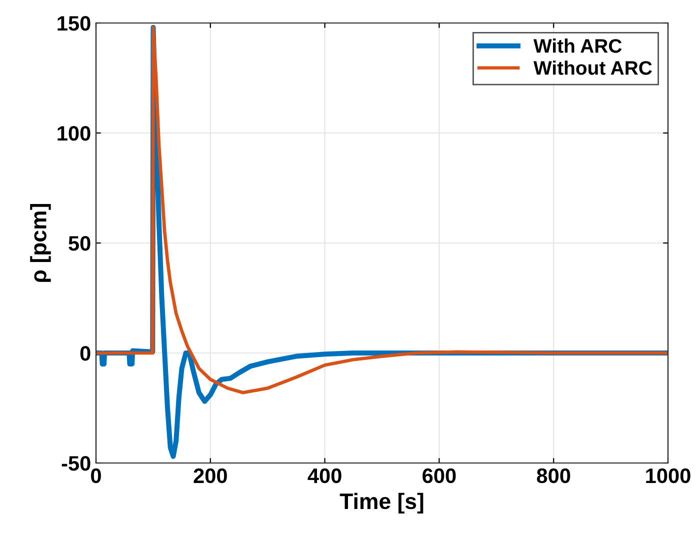  I want to click on y-tick-label: 50, so click(79, 243).